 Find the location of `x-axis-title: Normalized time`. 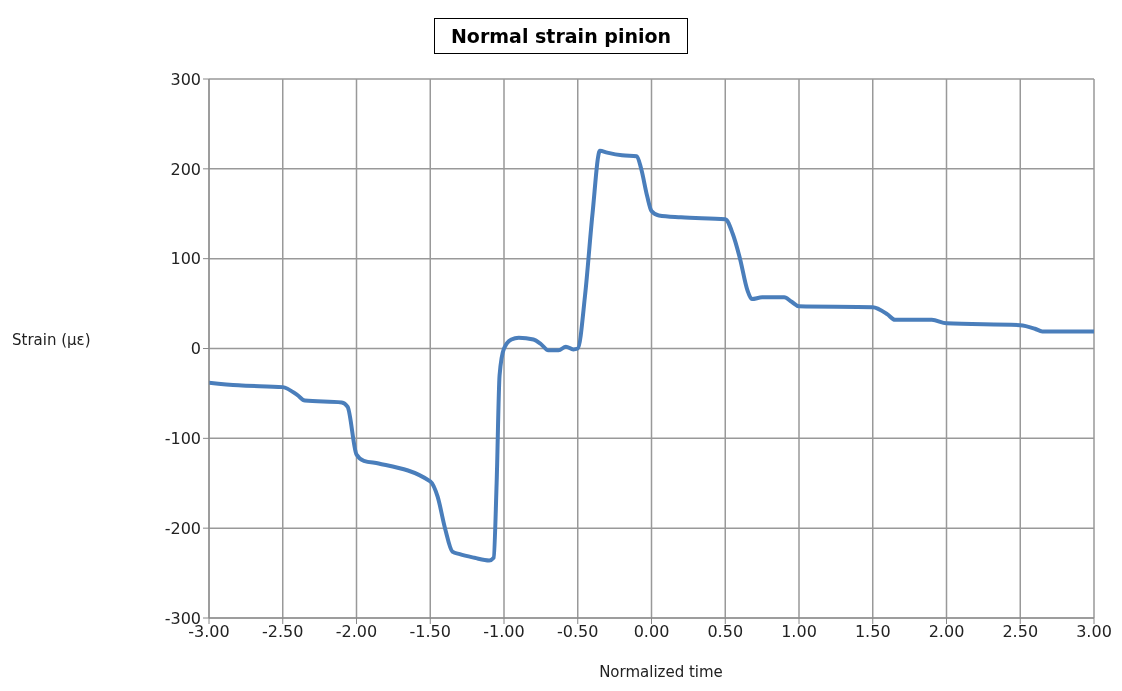

x-axis-title: Normalized time is located at coordinates (661, 672).